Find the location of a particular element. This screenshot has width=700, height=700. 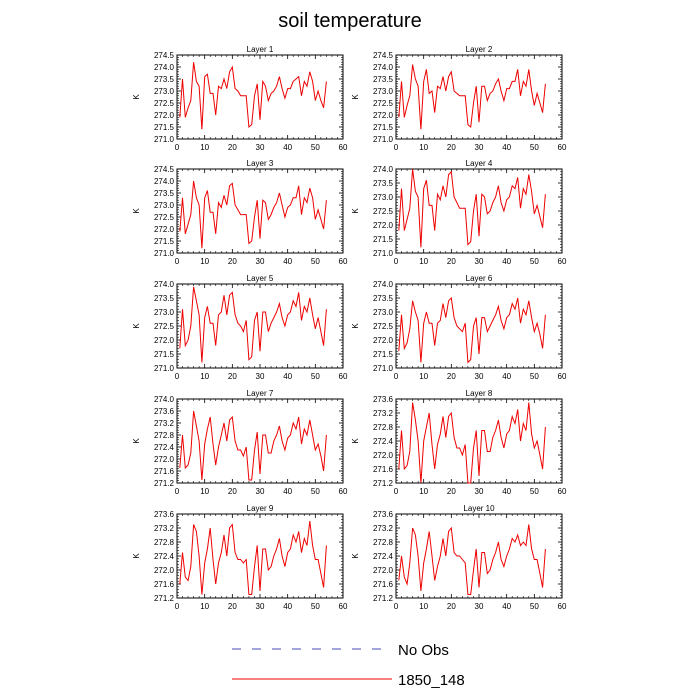

panel-title: Layer 10 is located at coordinates (479, 508).